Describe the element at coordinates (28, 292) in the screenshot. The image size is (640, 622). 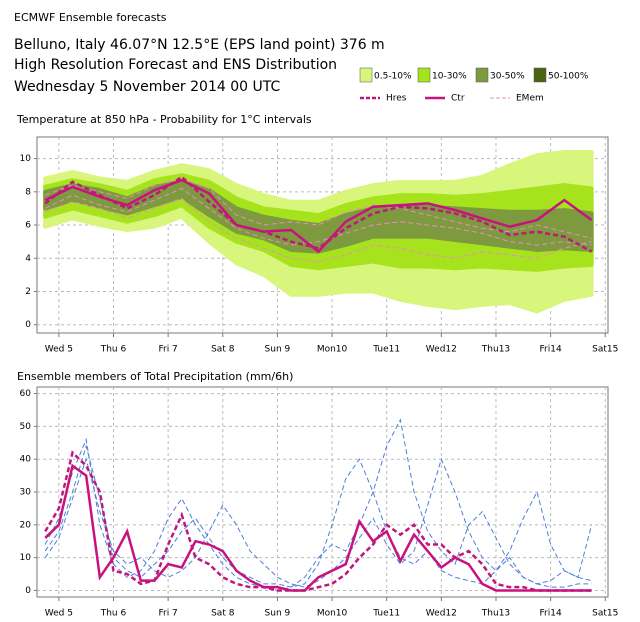
I see `y-tick-label: 2` at that location.